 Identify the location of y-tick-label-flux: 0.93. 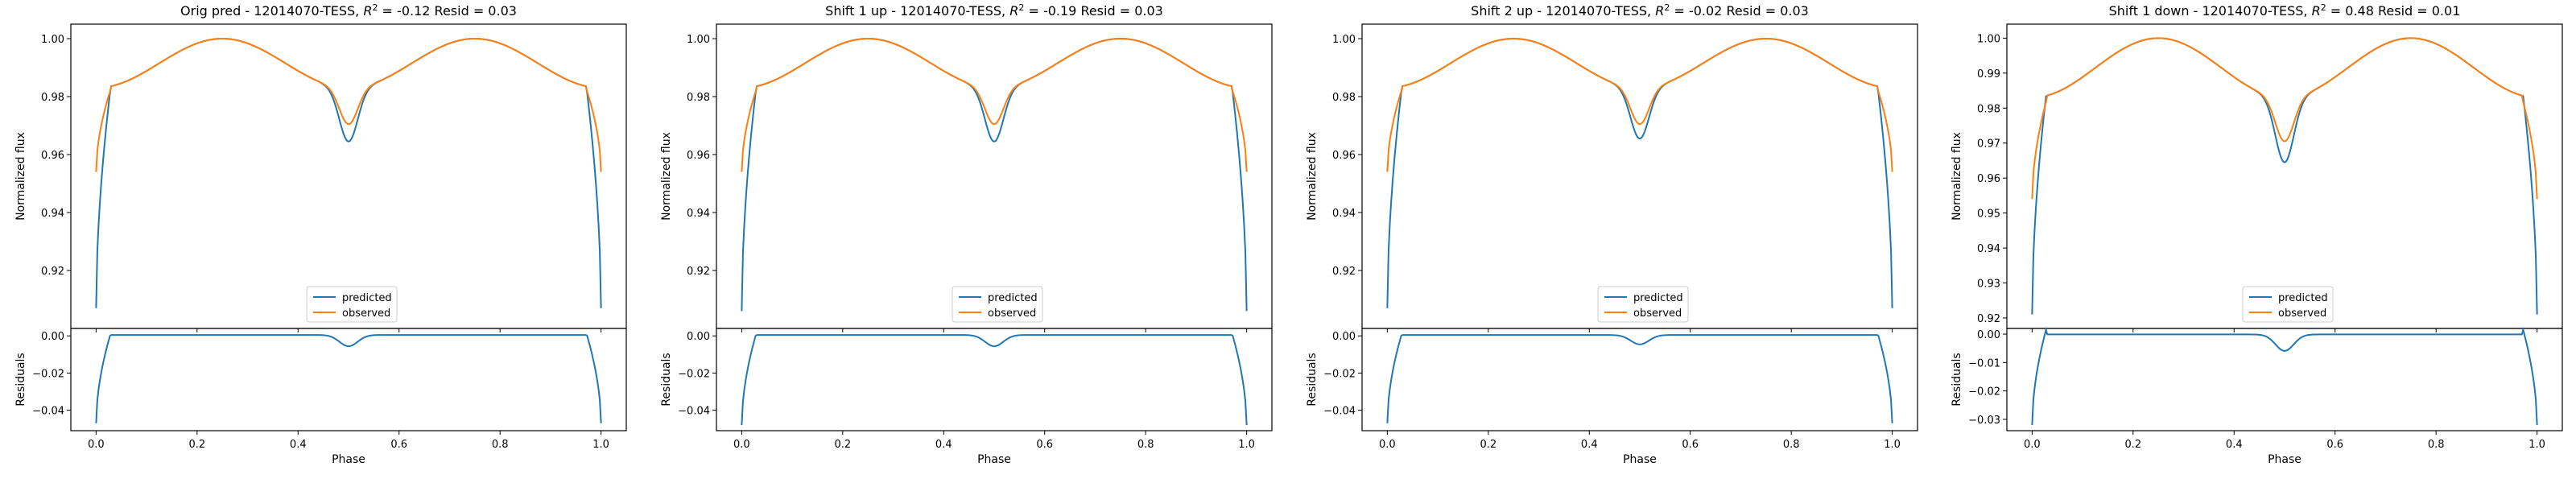
(1988, 285).